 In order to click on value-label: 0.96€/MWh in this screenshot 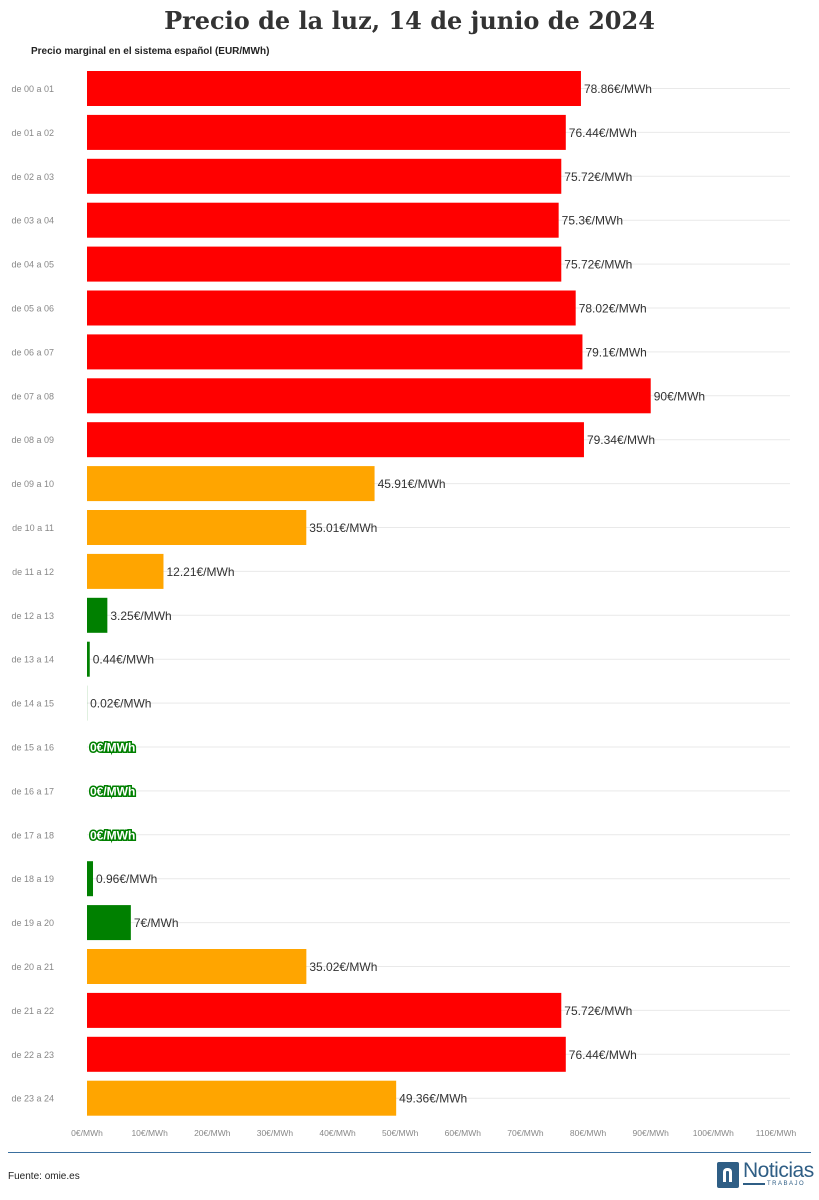, I will do `click(126, 879)`.